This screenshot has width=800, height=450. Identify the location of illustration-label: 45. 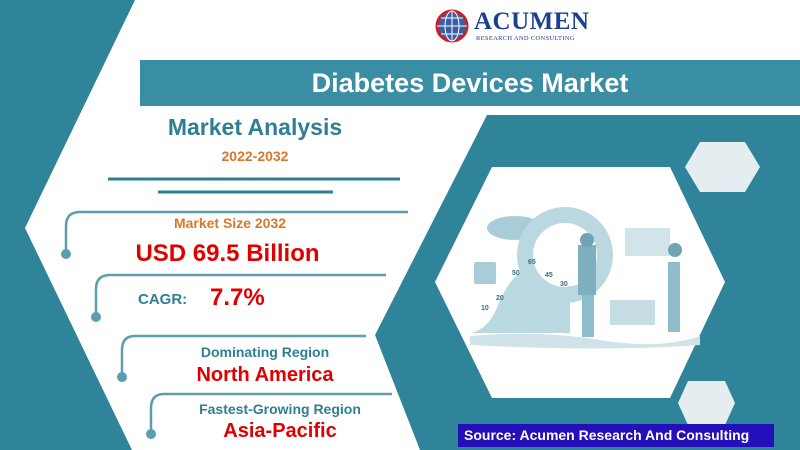
(549, 275).